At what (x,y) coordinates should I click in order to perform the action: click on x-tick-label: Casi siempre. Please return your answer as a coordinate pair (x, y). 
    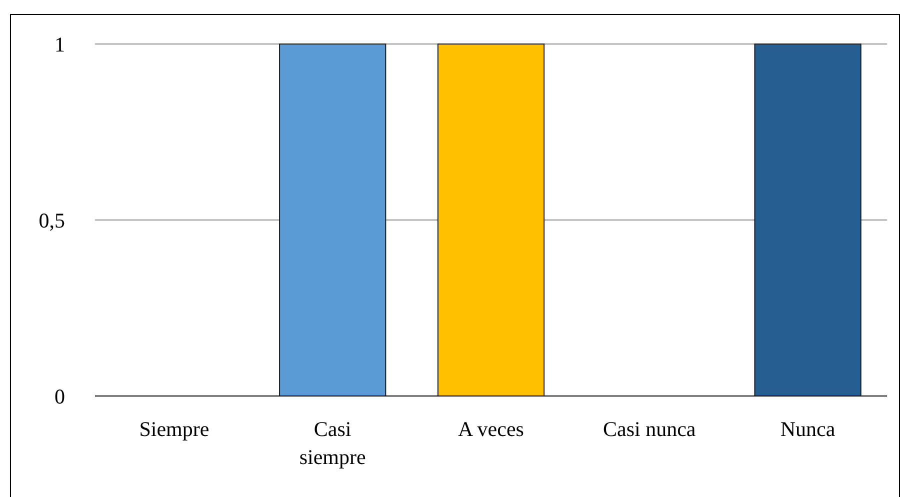
    Looking at the image, I should click on (332, 443).